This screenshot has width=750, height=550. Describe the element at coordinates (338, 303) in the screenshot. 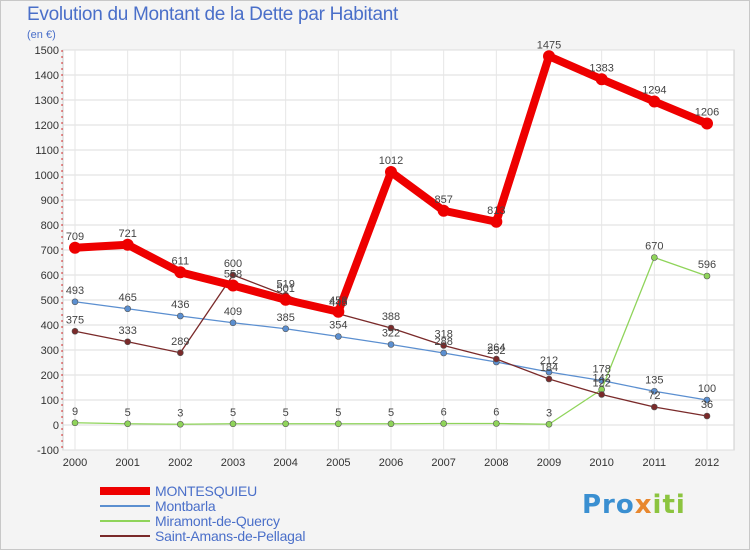

I see `data-label: 445` at that location.